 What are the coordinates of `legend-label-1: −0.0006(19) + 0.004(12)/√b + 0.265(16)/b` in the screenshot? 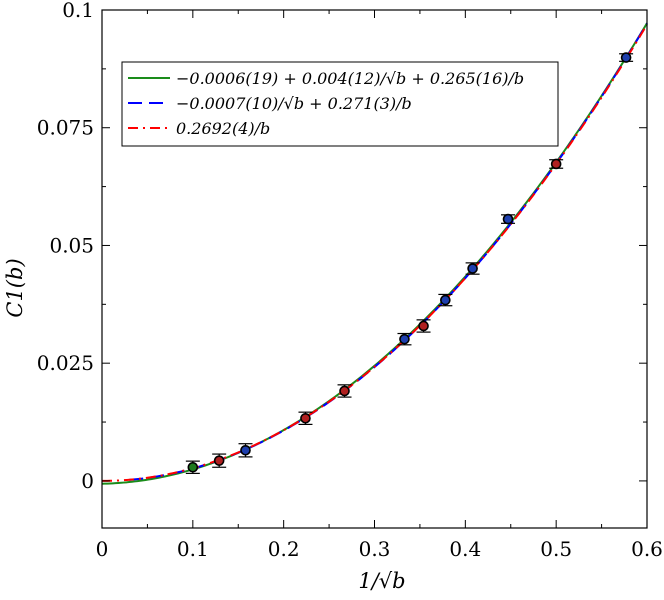 It's located at (350, 78).